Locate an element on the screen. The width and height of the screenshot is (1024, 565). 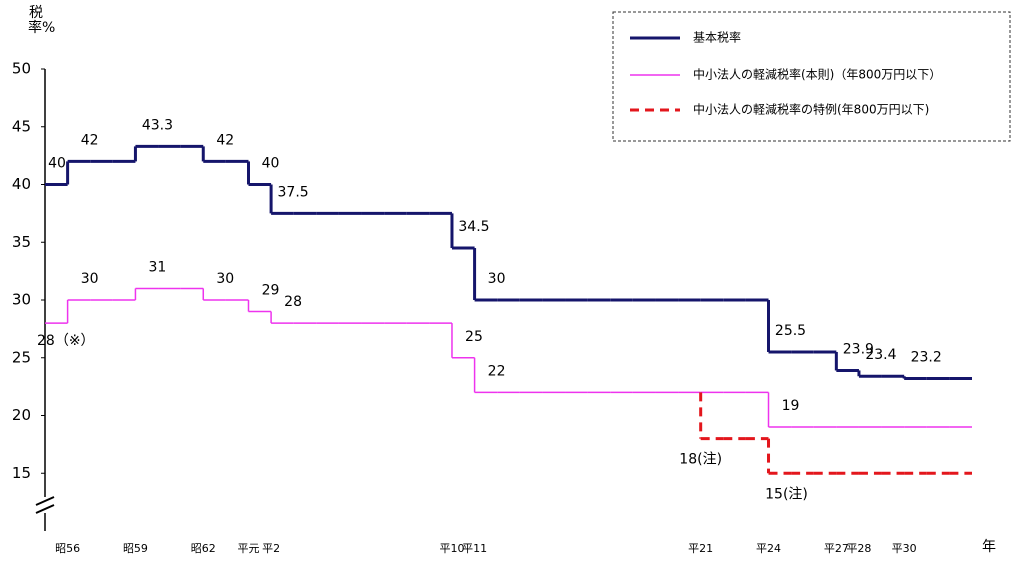
data-label: 23.2 is located at coordinates (926, 358).